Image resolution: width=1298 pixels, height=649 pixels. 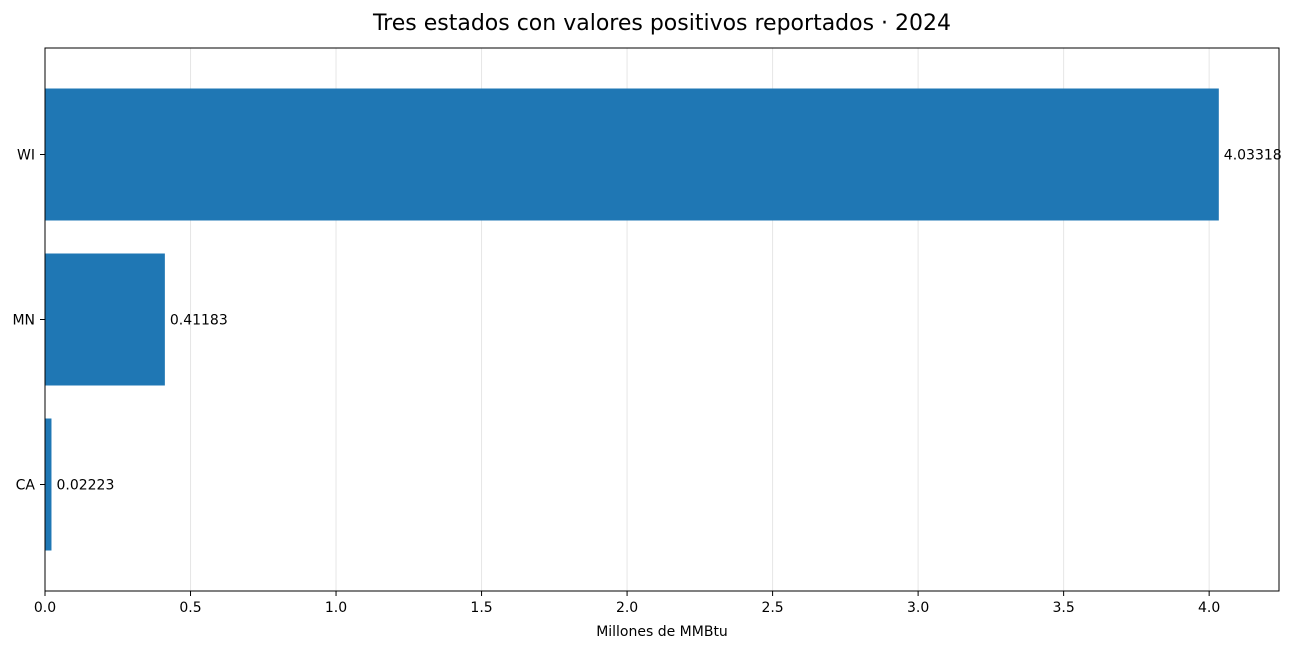 I want to click on x-tick-label: 2.0, so click(x=627, y=608).